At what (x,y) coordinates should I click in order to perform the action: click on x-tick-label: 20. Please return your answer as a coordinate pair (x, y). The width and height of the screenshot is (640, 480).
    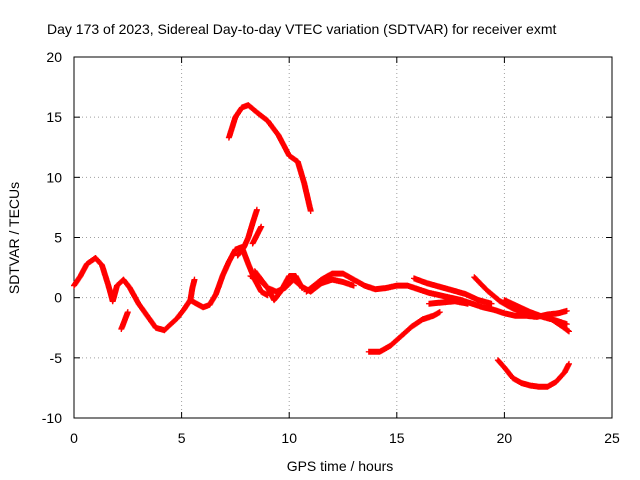
    Looking at the image, I should click on (505, 438).